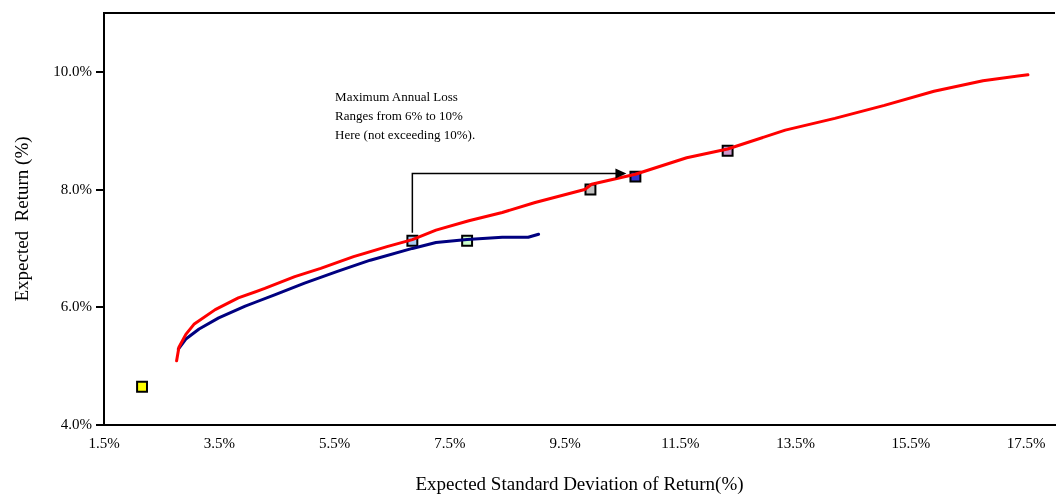  I want to click on x-tick-label: 17.5%, so click(1026, 442).